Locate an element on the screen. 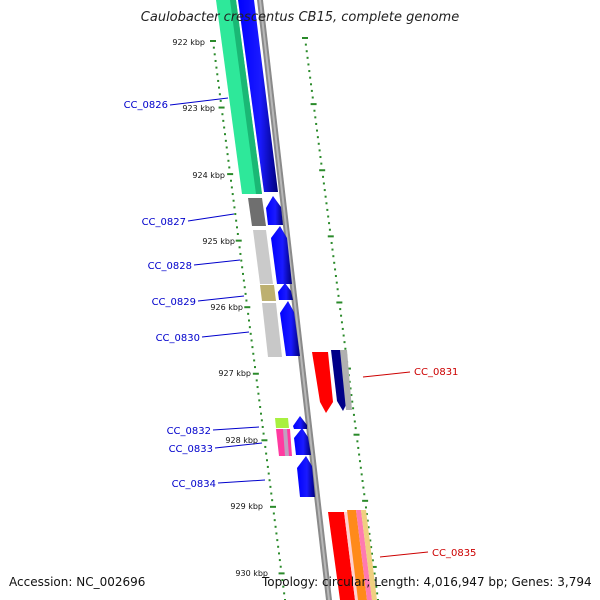 The height and width of the screenshot is (600, 600). ruler-label-927: 927 kbp is located at coordinates (234, 373).